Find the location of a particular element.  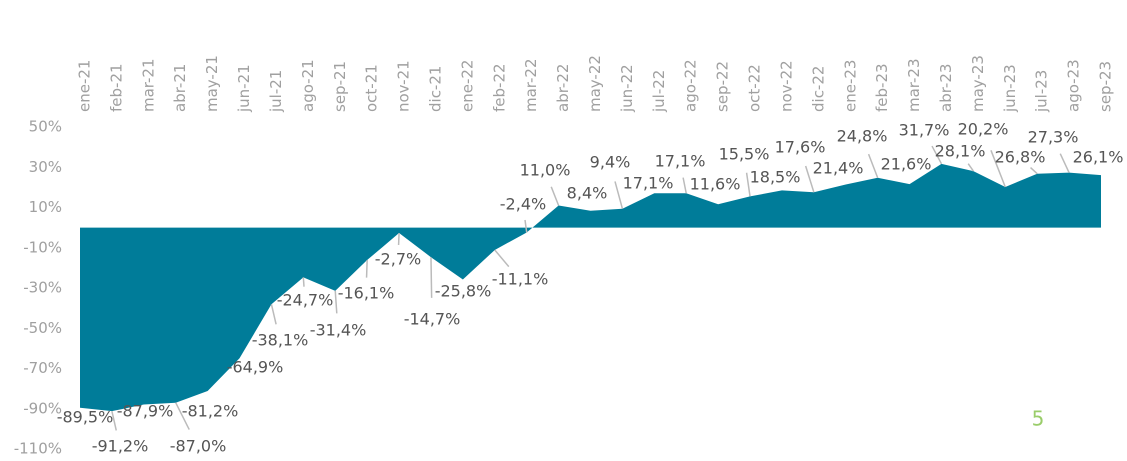

x-tick-label: oct-21 is located at coordinates (372, 88).